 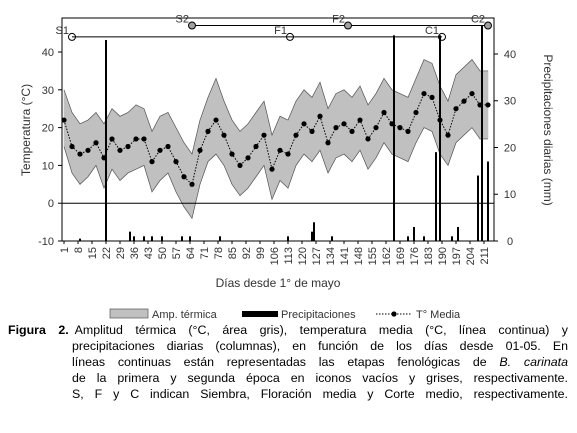 I want to click on y2-axis-title: Precipitaciones diarias (mm), so click(x=548, y=129).